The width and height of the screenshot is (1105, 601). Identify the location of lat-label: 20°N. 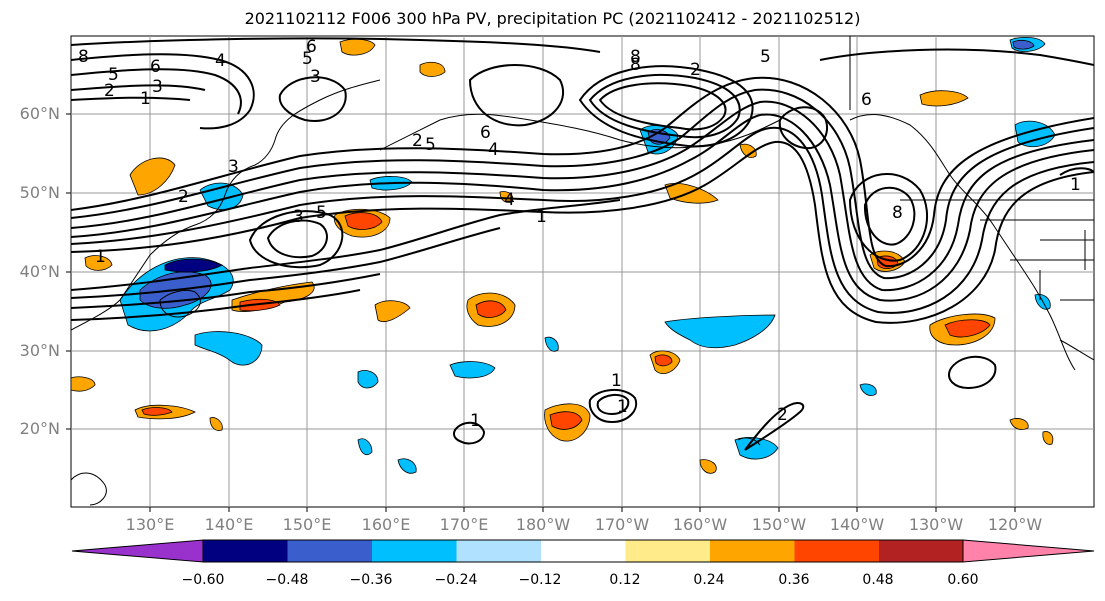
(39, 428).